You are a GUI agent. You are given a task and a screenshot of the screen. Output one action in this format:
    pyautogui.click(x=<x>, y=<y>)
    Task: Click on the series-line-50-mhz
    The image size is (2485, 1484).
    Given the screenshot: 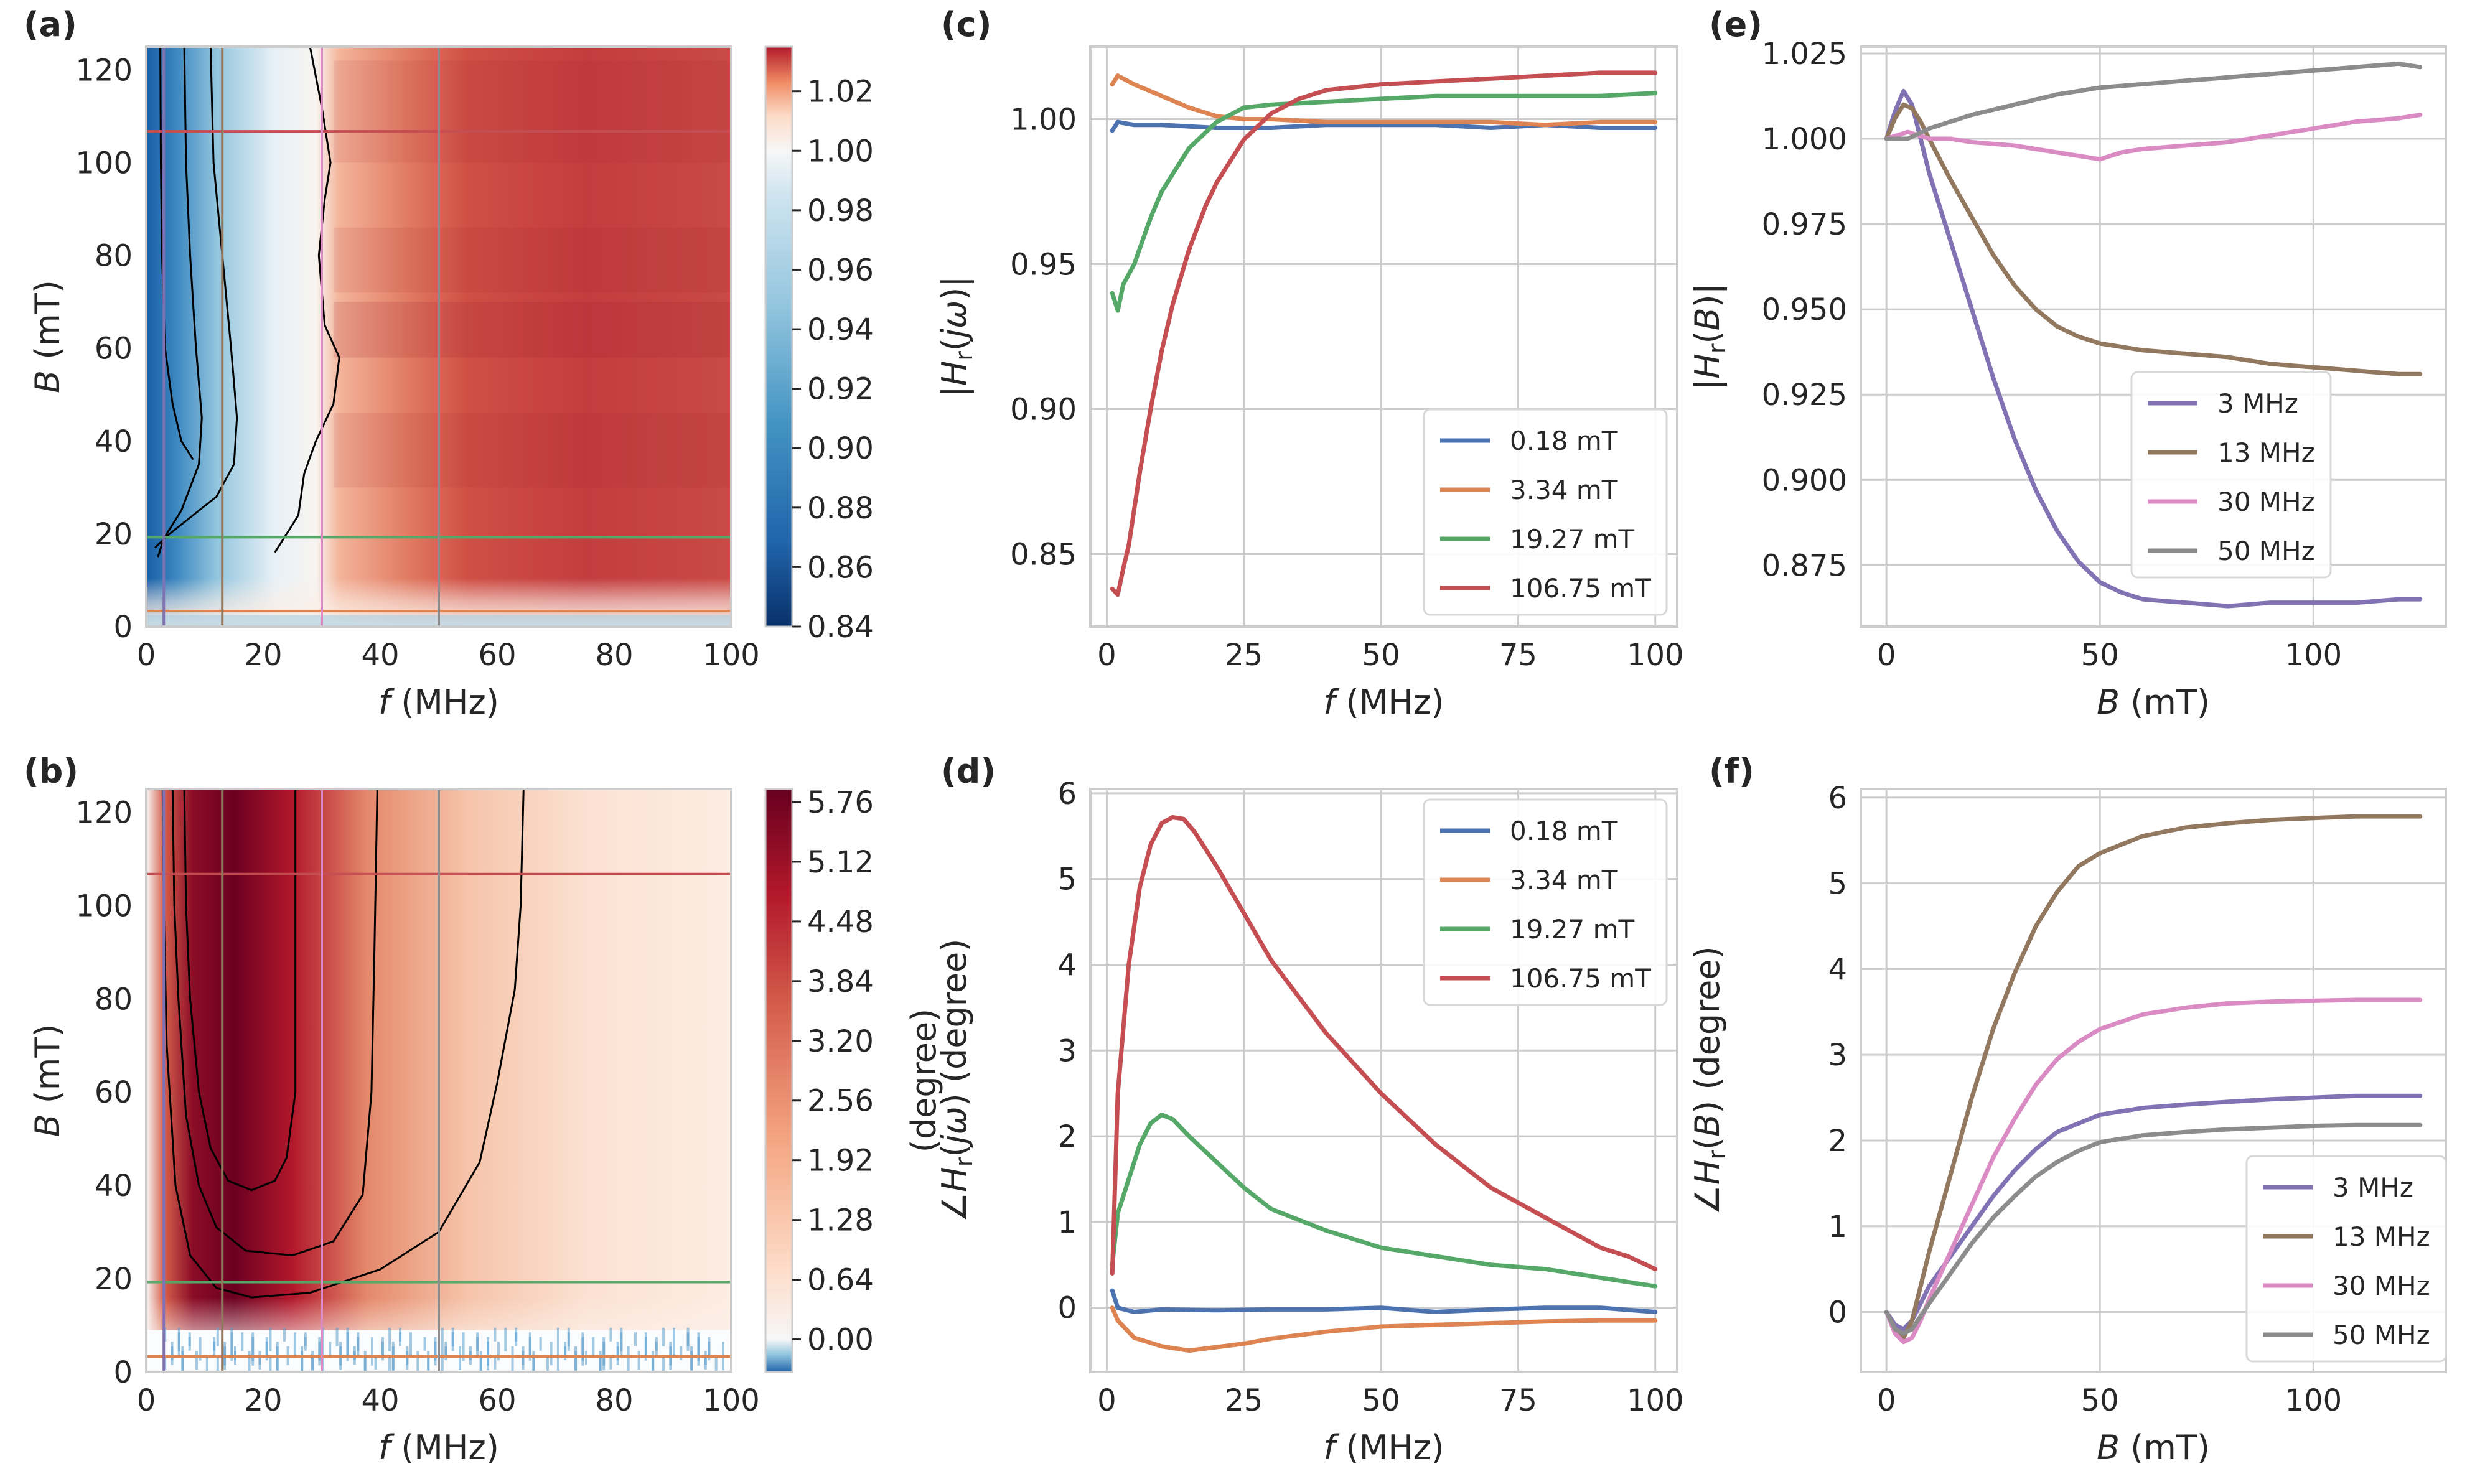 What is the action you would take?
    pyautogui.click(x=2153, y=101)
    